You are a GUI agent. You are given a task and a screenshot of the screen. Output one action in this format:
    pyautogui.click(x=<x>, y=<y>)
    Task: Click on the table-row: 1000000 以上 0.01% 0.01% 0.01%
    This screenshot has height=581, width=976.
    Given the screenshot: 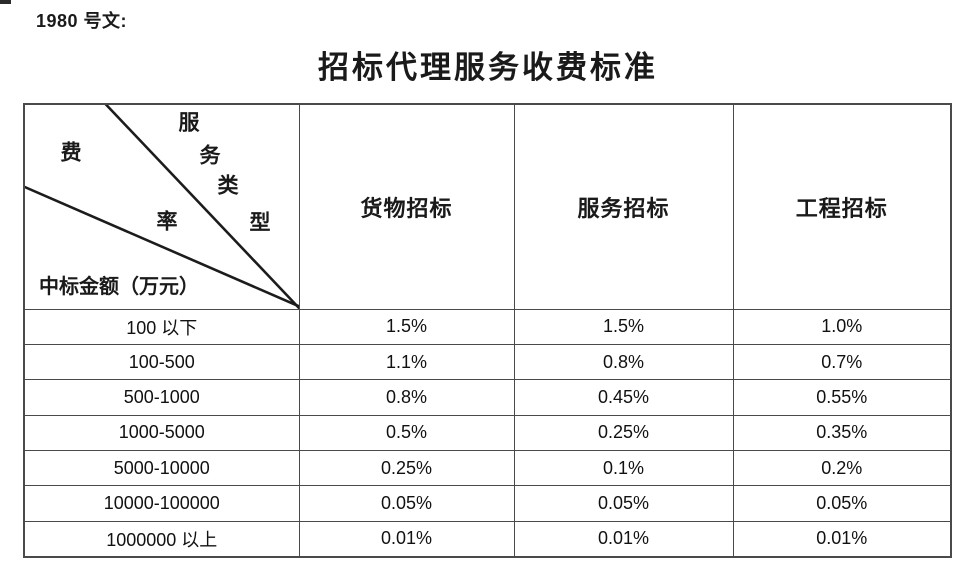 What is the action you would take?
    pyautogui.click(x=487, y=539)
    